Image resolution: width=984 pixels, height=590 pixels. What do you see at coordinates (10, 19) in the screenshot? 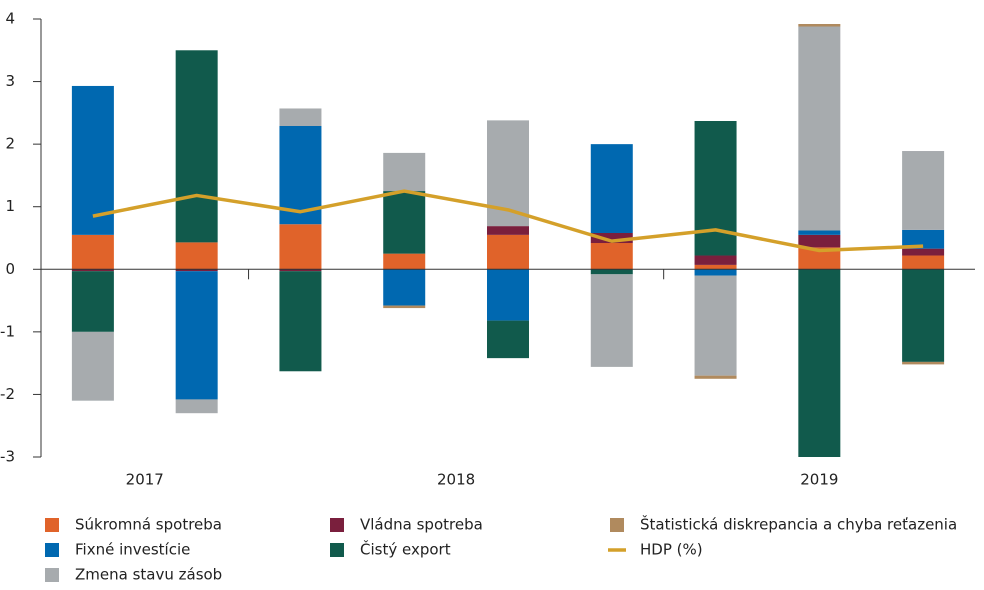
I see `y-tick-label: 4` at bounding box center [10, 19].